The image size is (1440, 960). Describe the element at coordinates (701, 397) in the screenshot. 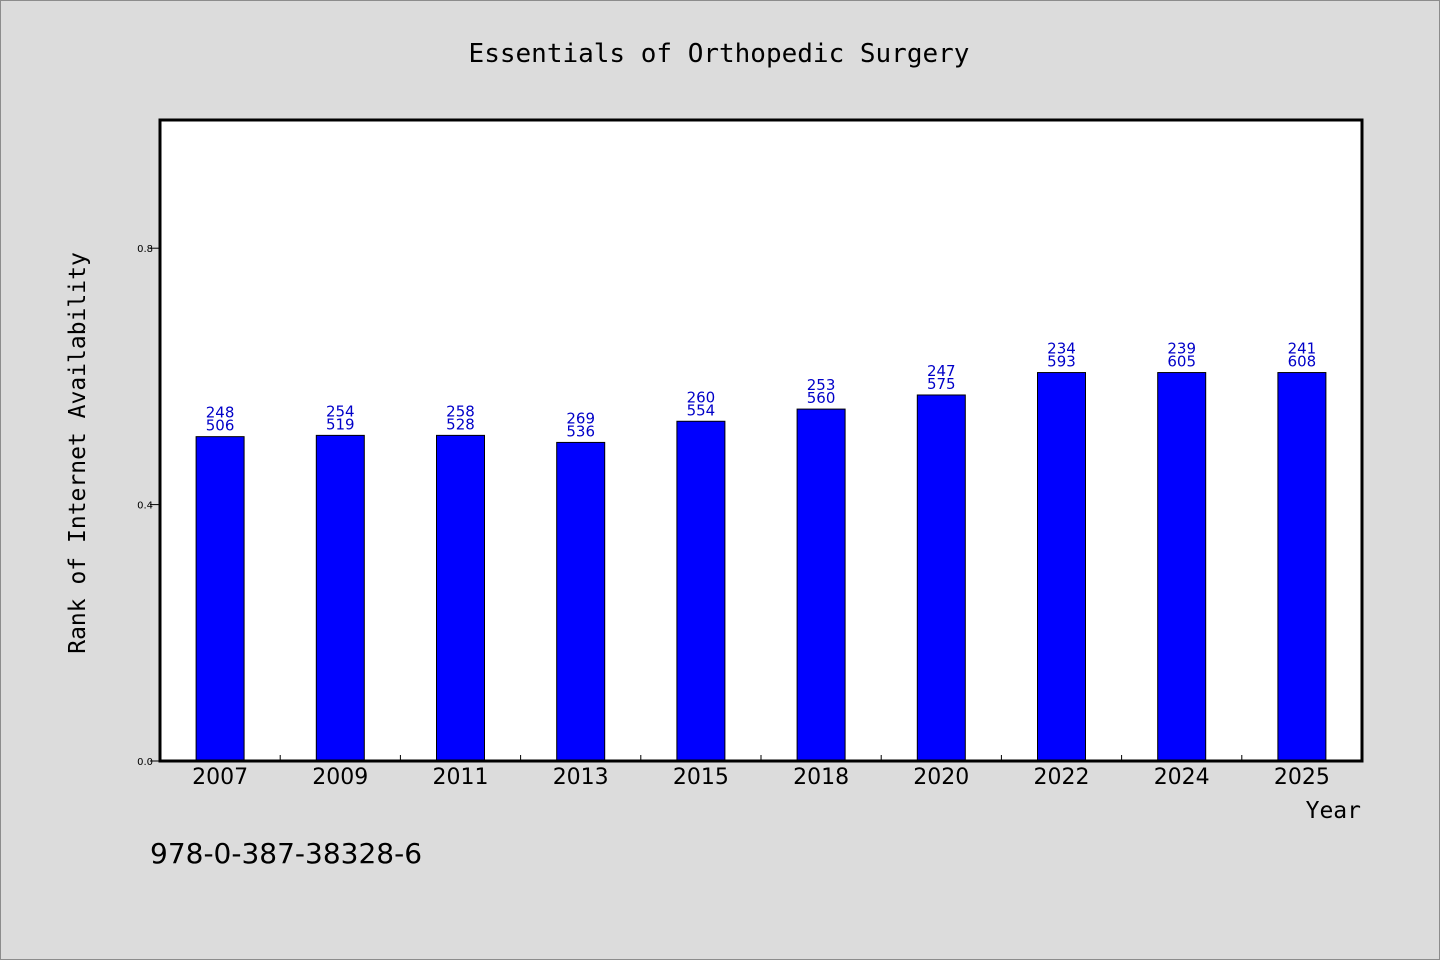

I see `bar-label-top: 260` at that location.